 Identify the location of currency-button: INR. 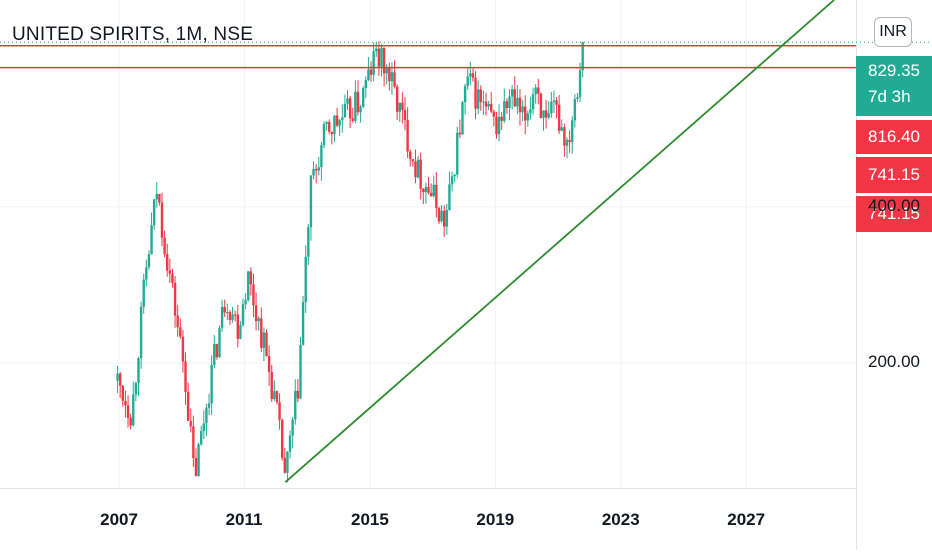
(893, 32).